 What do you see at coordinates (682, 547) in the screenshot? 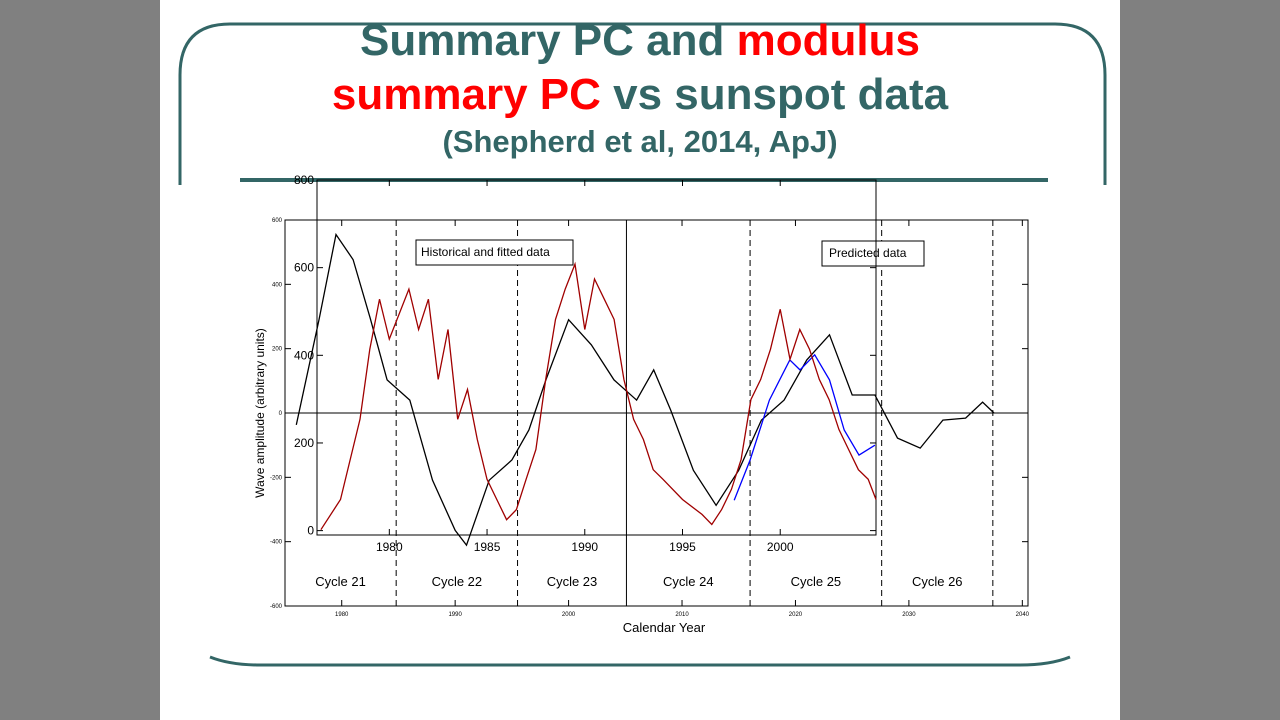
I see `x-tick-label: 1995` at bounding box center [682, 547].